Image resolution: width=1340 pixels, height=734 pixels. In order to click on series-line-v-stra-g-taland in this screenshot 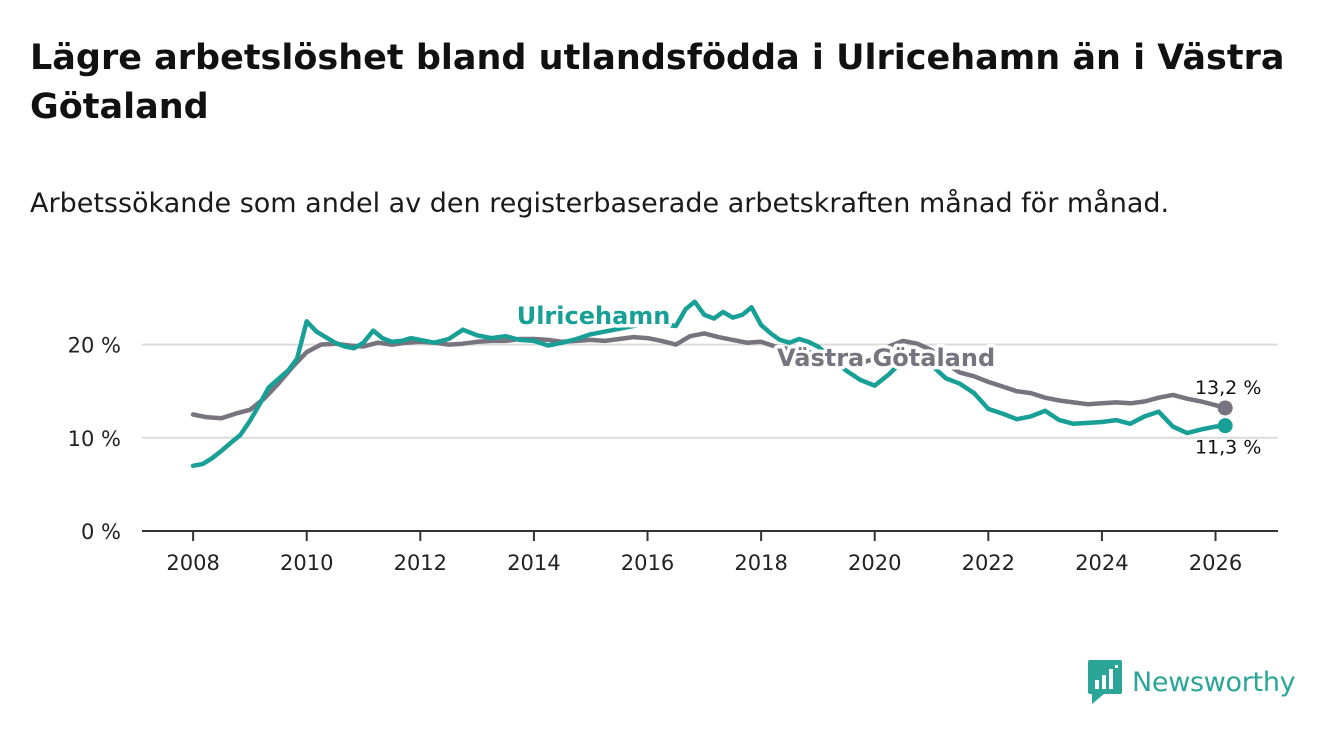, I will do `click(709, 376)`.